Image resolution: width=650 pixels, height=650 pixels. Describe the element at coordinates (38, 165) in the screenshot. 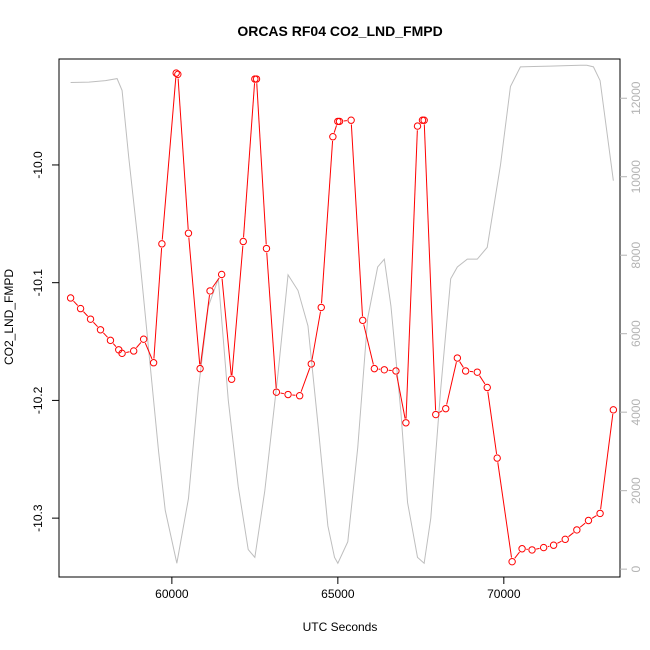

I see `y-tick-label: -10.0` at that location.